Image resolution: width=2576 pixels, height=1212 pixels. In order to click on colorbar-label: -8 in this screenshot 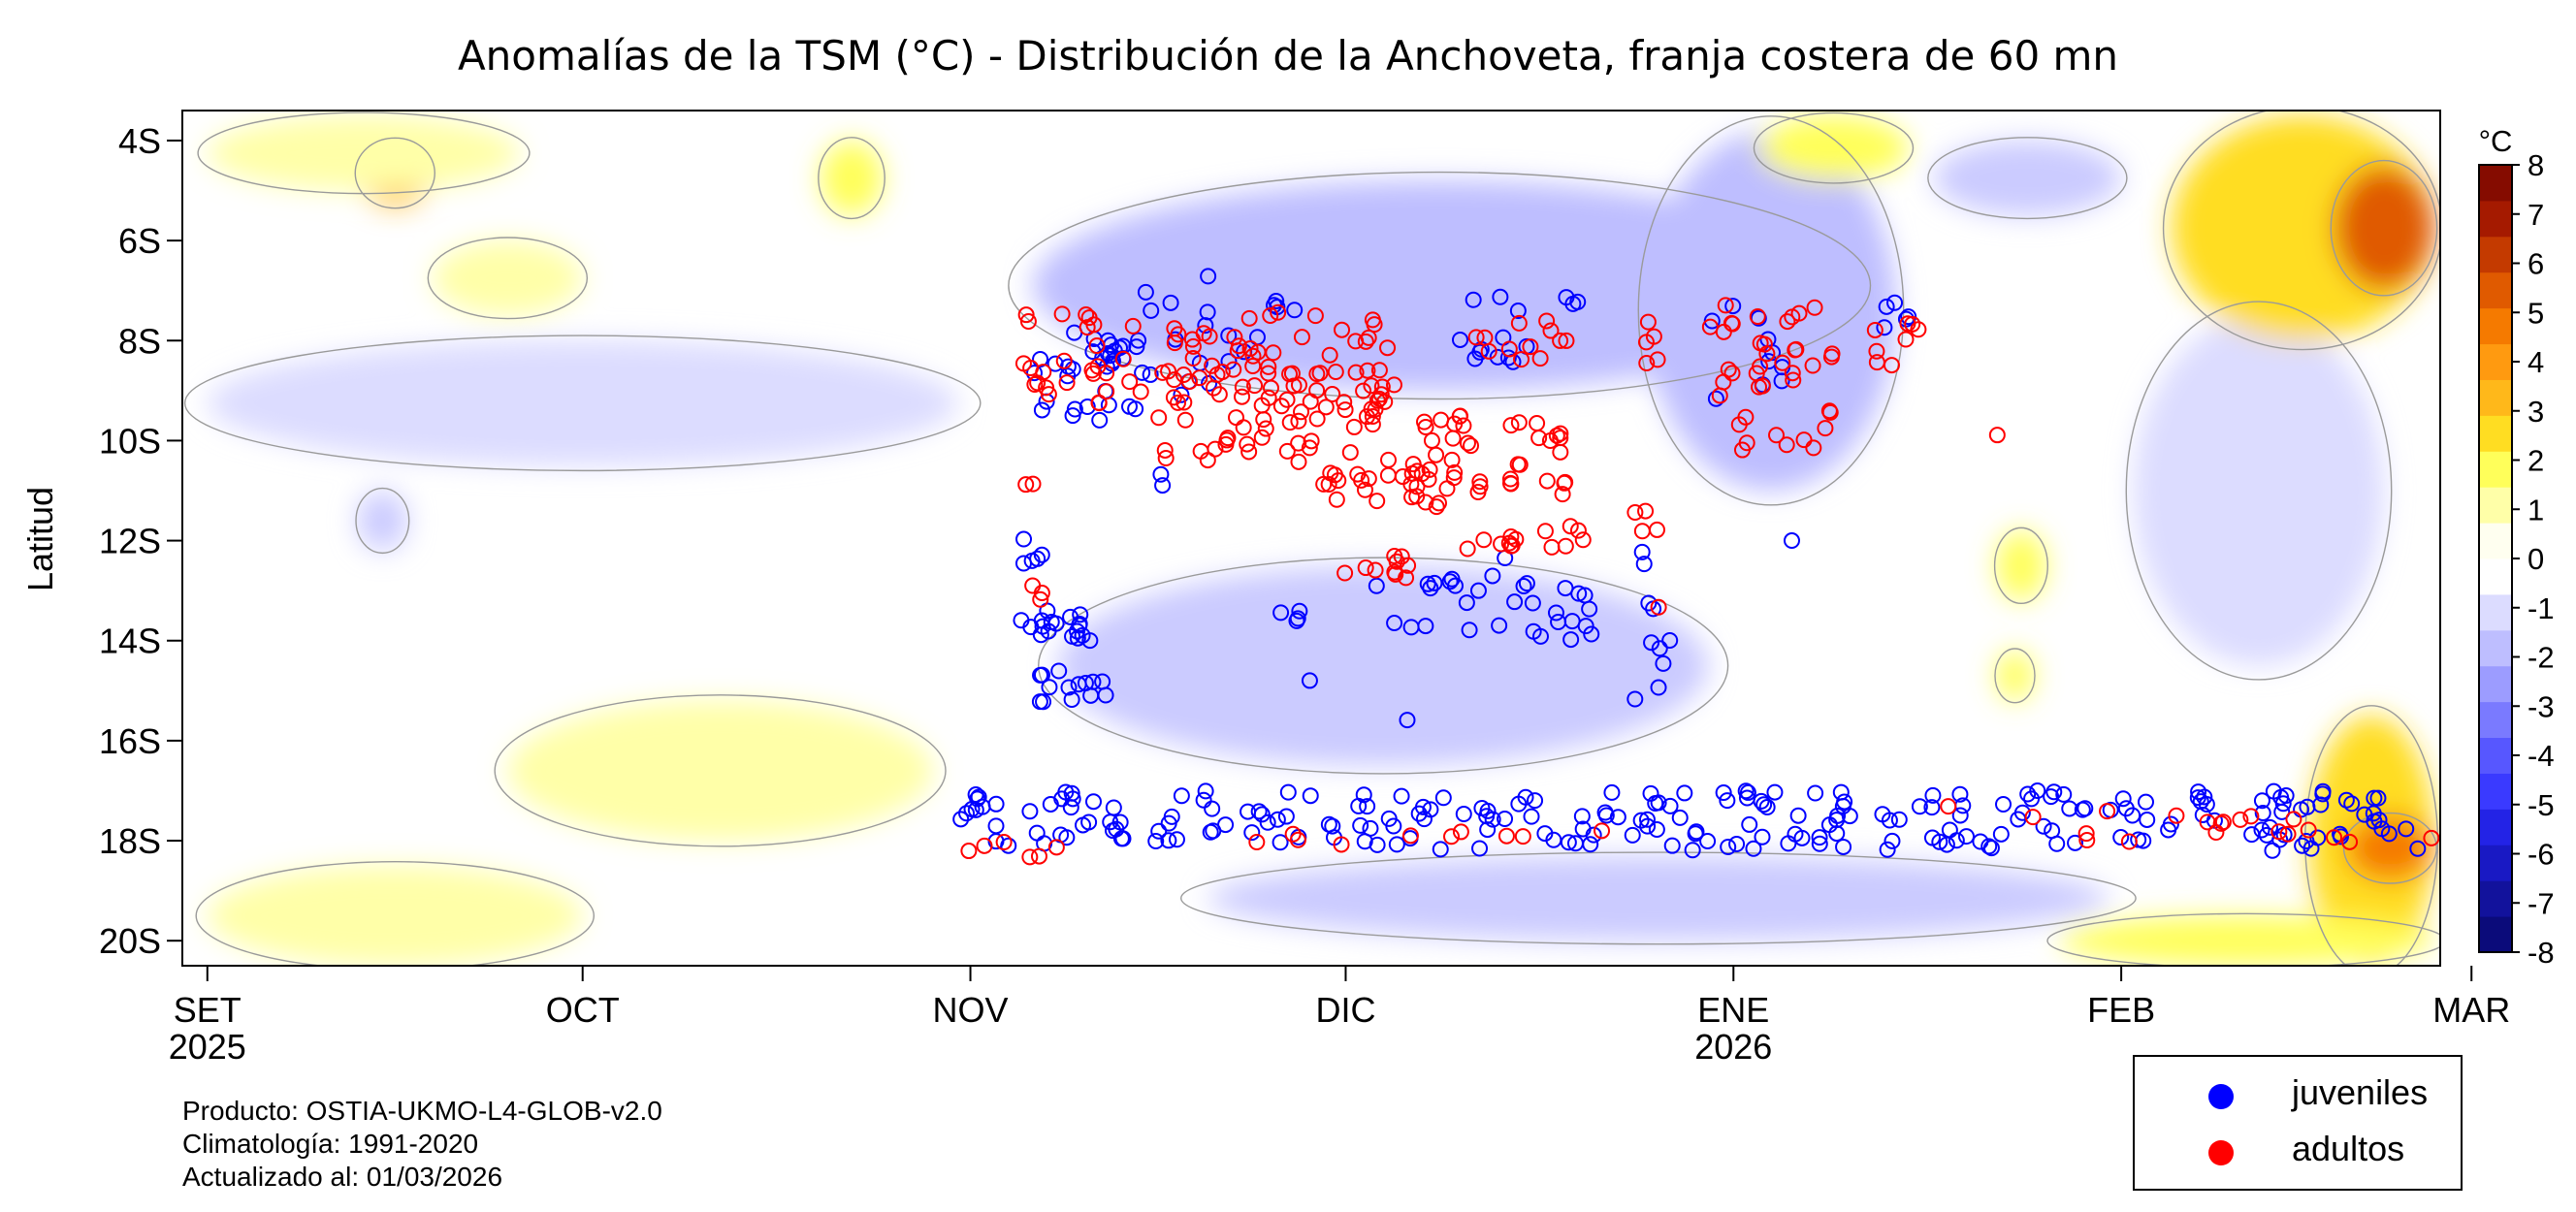, I will do `click(2541, 953)`.